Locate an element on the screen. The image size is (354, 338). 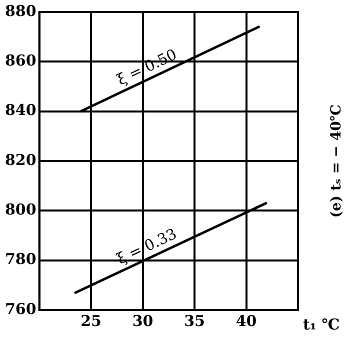
x-tick-label: 40 is located at coordinates (246, 321).